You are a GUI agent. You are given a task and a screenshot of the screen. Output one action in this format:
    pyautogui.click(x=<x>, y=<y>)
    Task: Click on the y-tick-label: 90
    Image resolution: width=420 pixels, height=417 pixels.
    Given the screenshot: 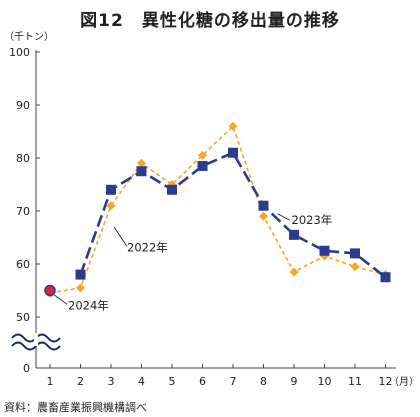 What is the action you would take?
    pyautogui.click(x=23, y=105)
    